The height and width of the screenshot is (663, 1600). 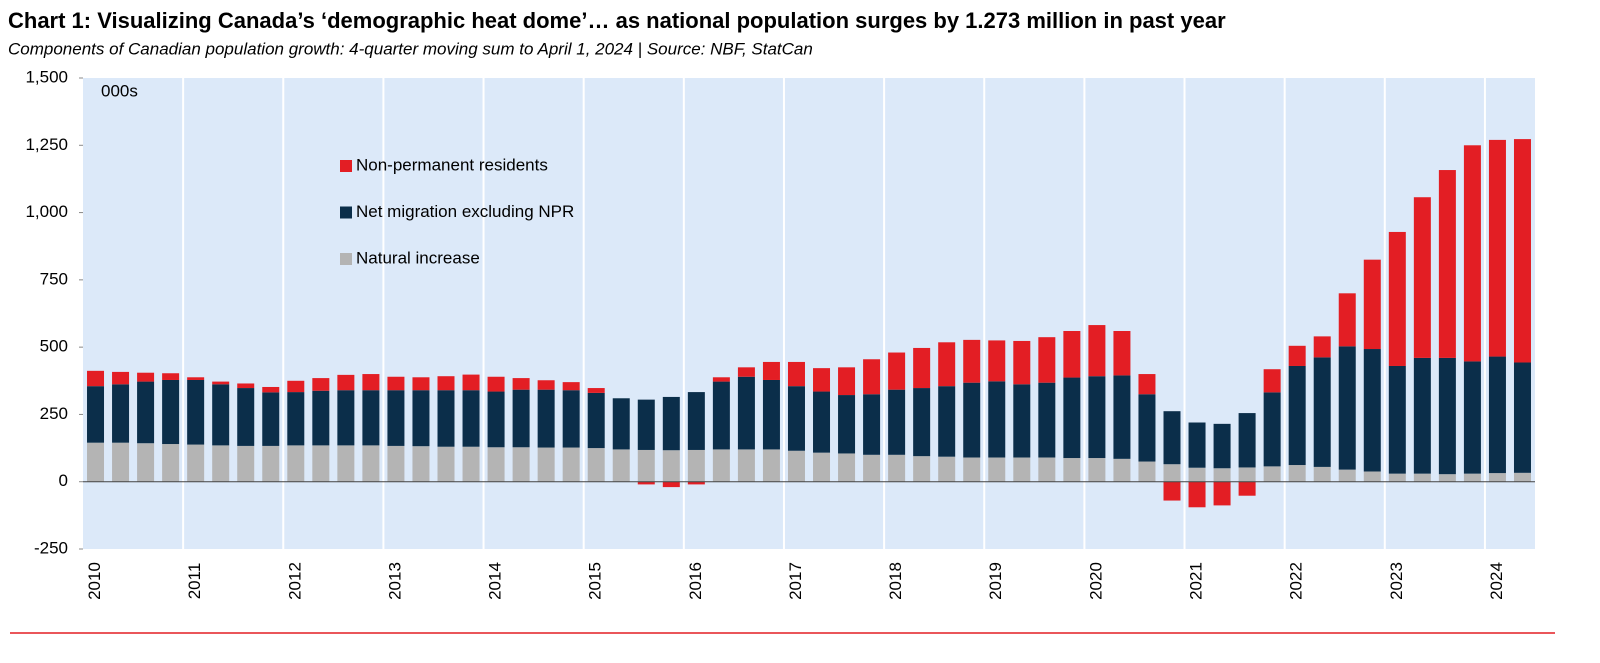 What do you see at coordinates (54, 346) in the screenshot?
I see `y-tick-label: 500` at bounding box center [54, 346].